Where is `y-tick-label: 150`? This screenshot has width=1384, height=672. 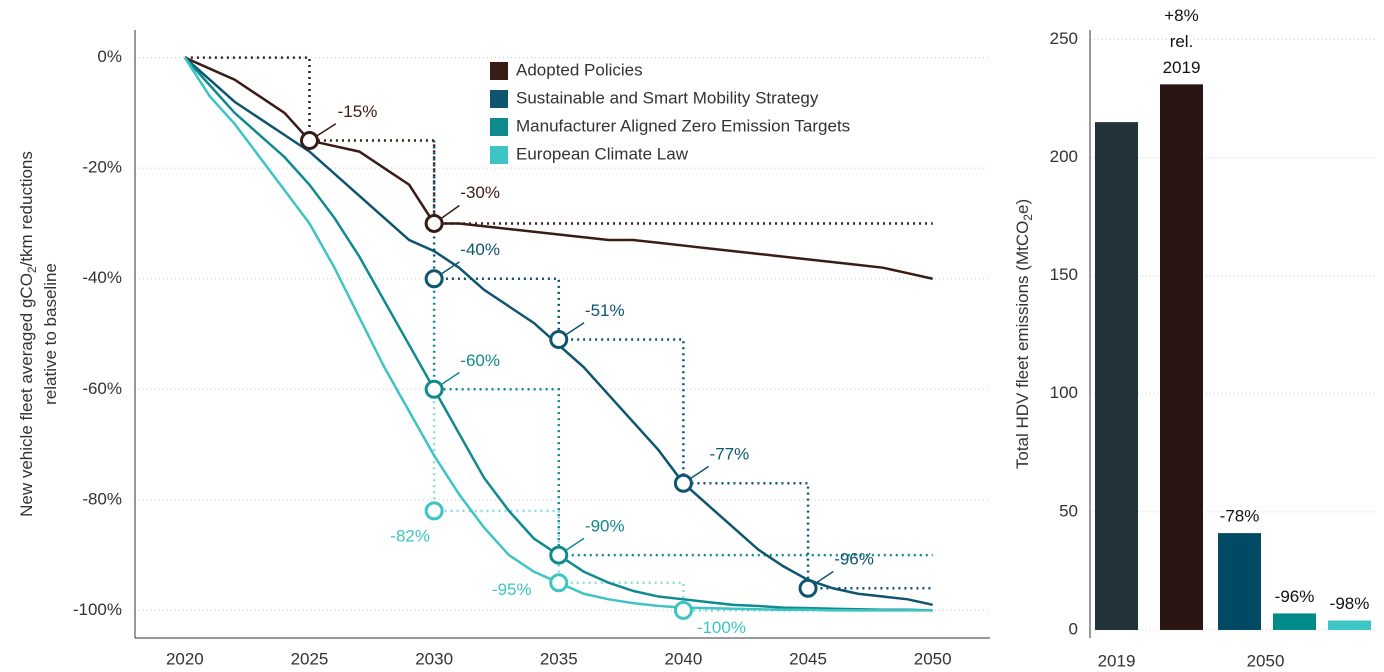
y-tick-label: 150 is located at coordinates (1064, 274).